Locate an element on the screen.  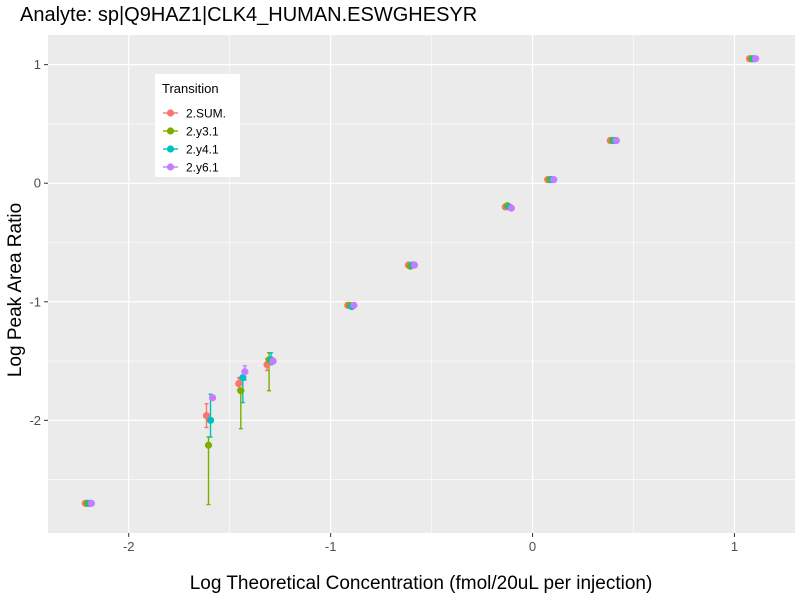
y-tick-label: 1 is located at coordinates (37, 64).